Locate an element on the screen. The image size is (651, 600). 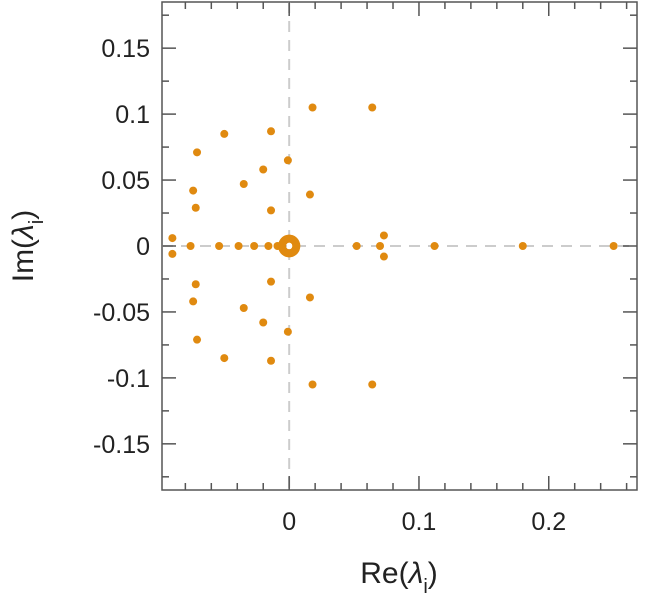
x-tick-label: 0.2 is located at coordinates (548, 522).